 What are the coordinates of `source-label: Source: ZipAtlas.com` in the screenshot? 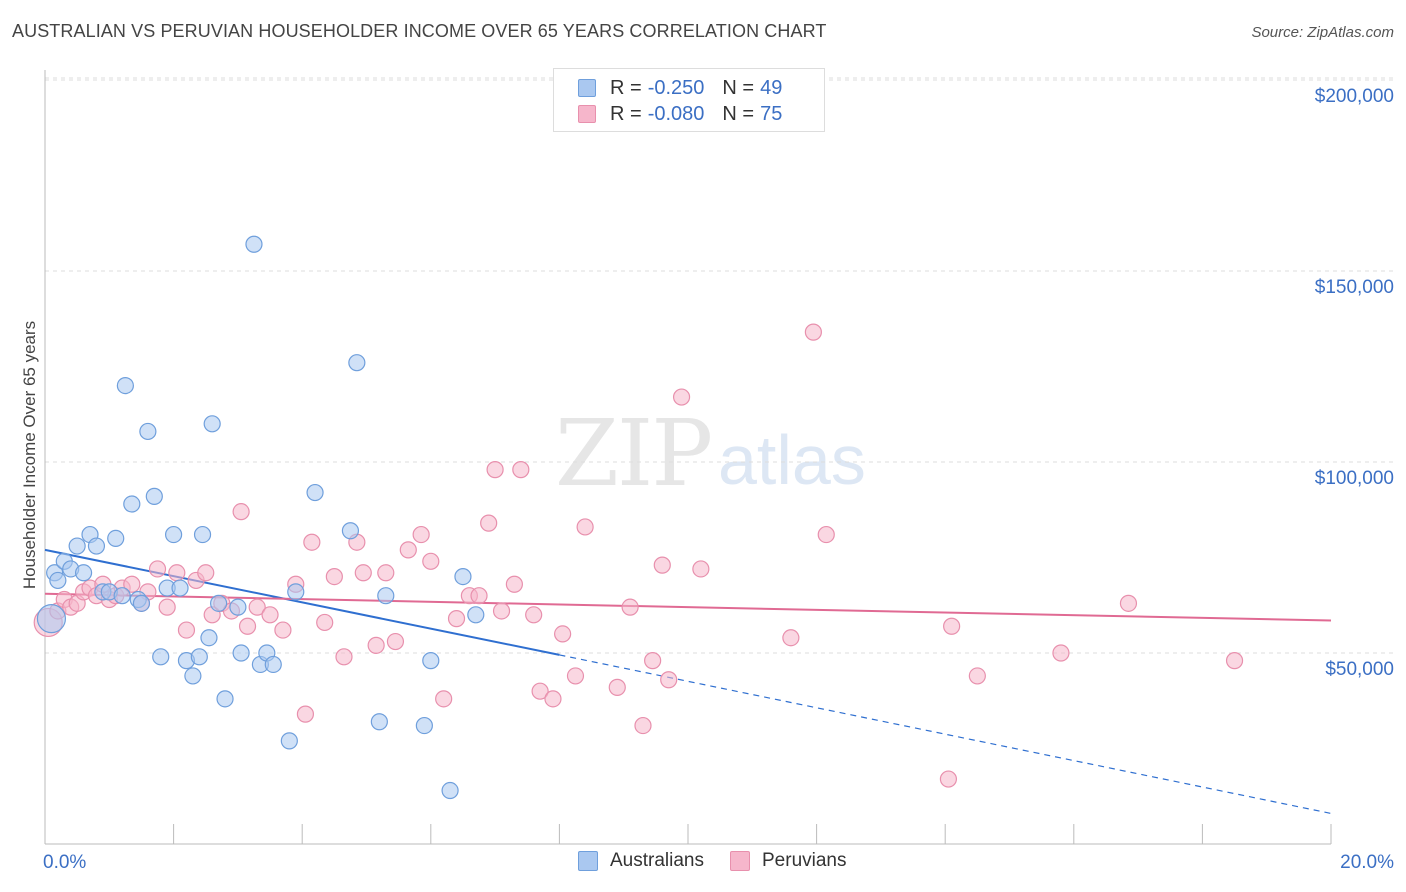 It's located at (1322, 32).